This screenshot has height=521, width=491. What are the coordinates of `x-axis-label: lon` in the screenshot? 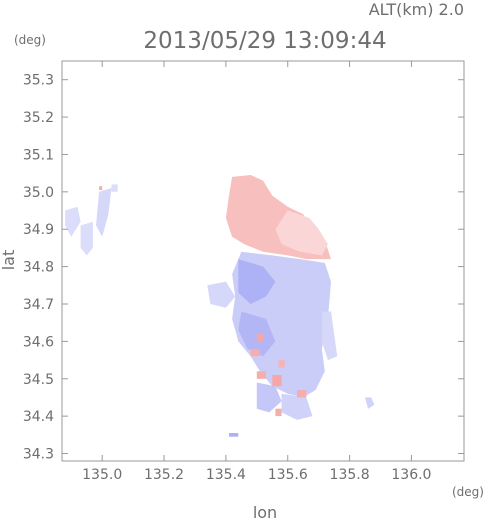 It's located at (265, 512).